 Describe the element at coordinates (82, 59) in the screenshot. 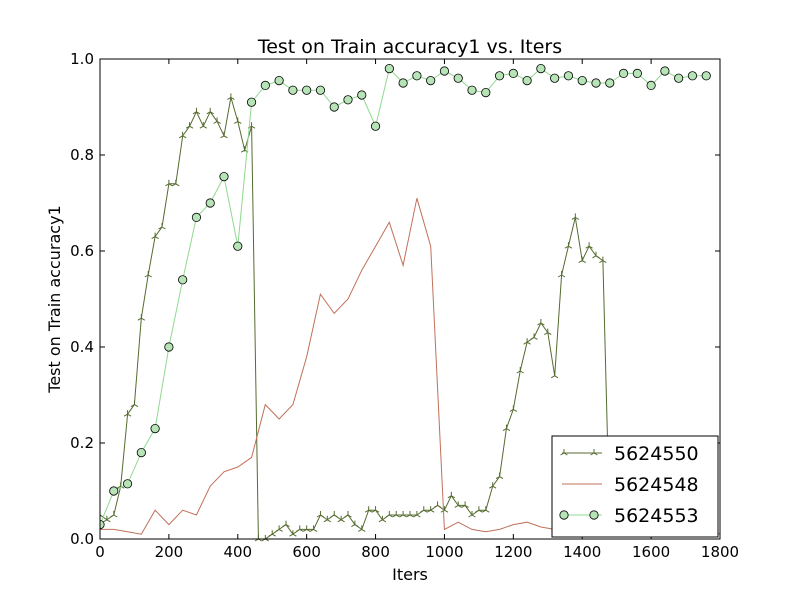

I see `y-tick-label: 1.0` at that location.